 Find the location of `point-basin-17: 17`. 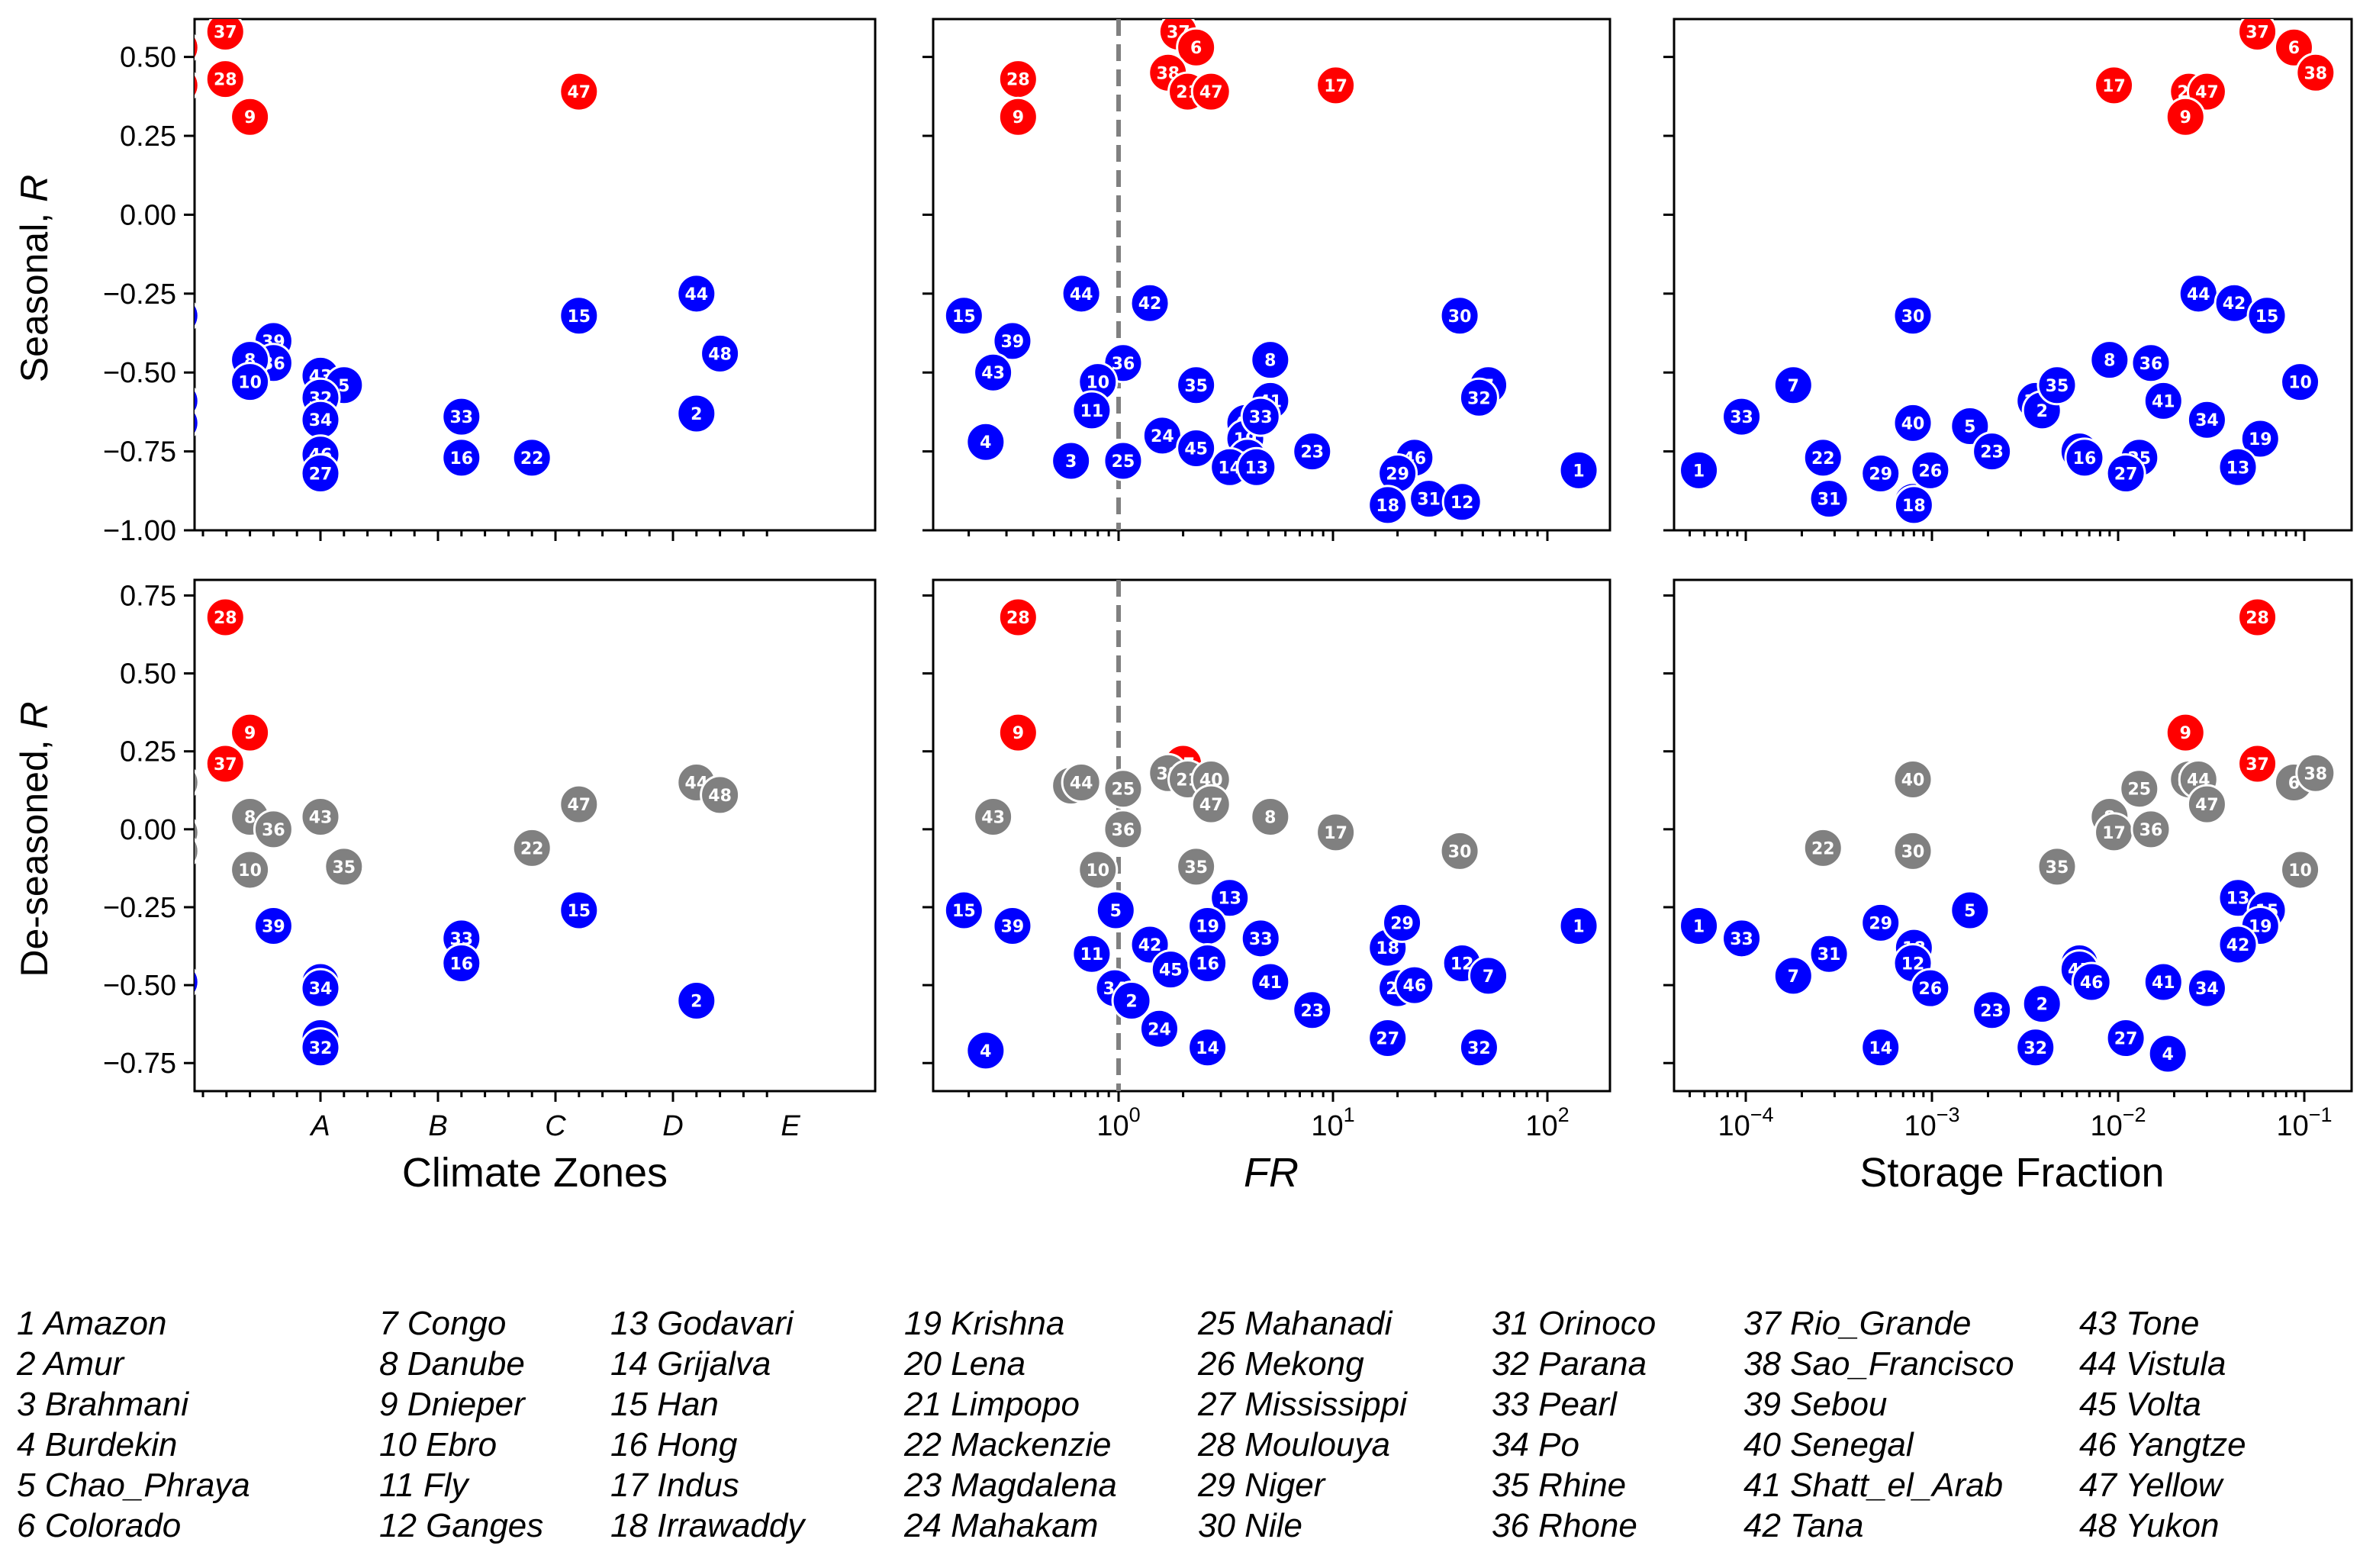

point-basin-17: 17 is located at coordinates (2114, 832).